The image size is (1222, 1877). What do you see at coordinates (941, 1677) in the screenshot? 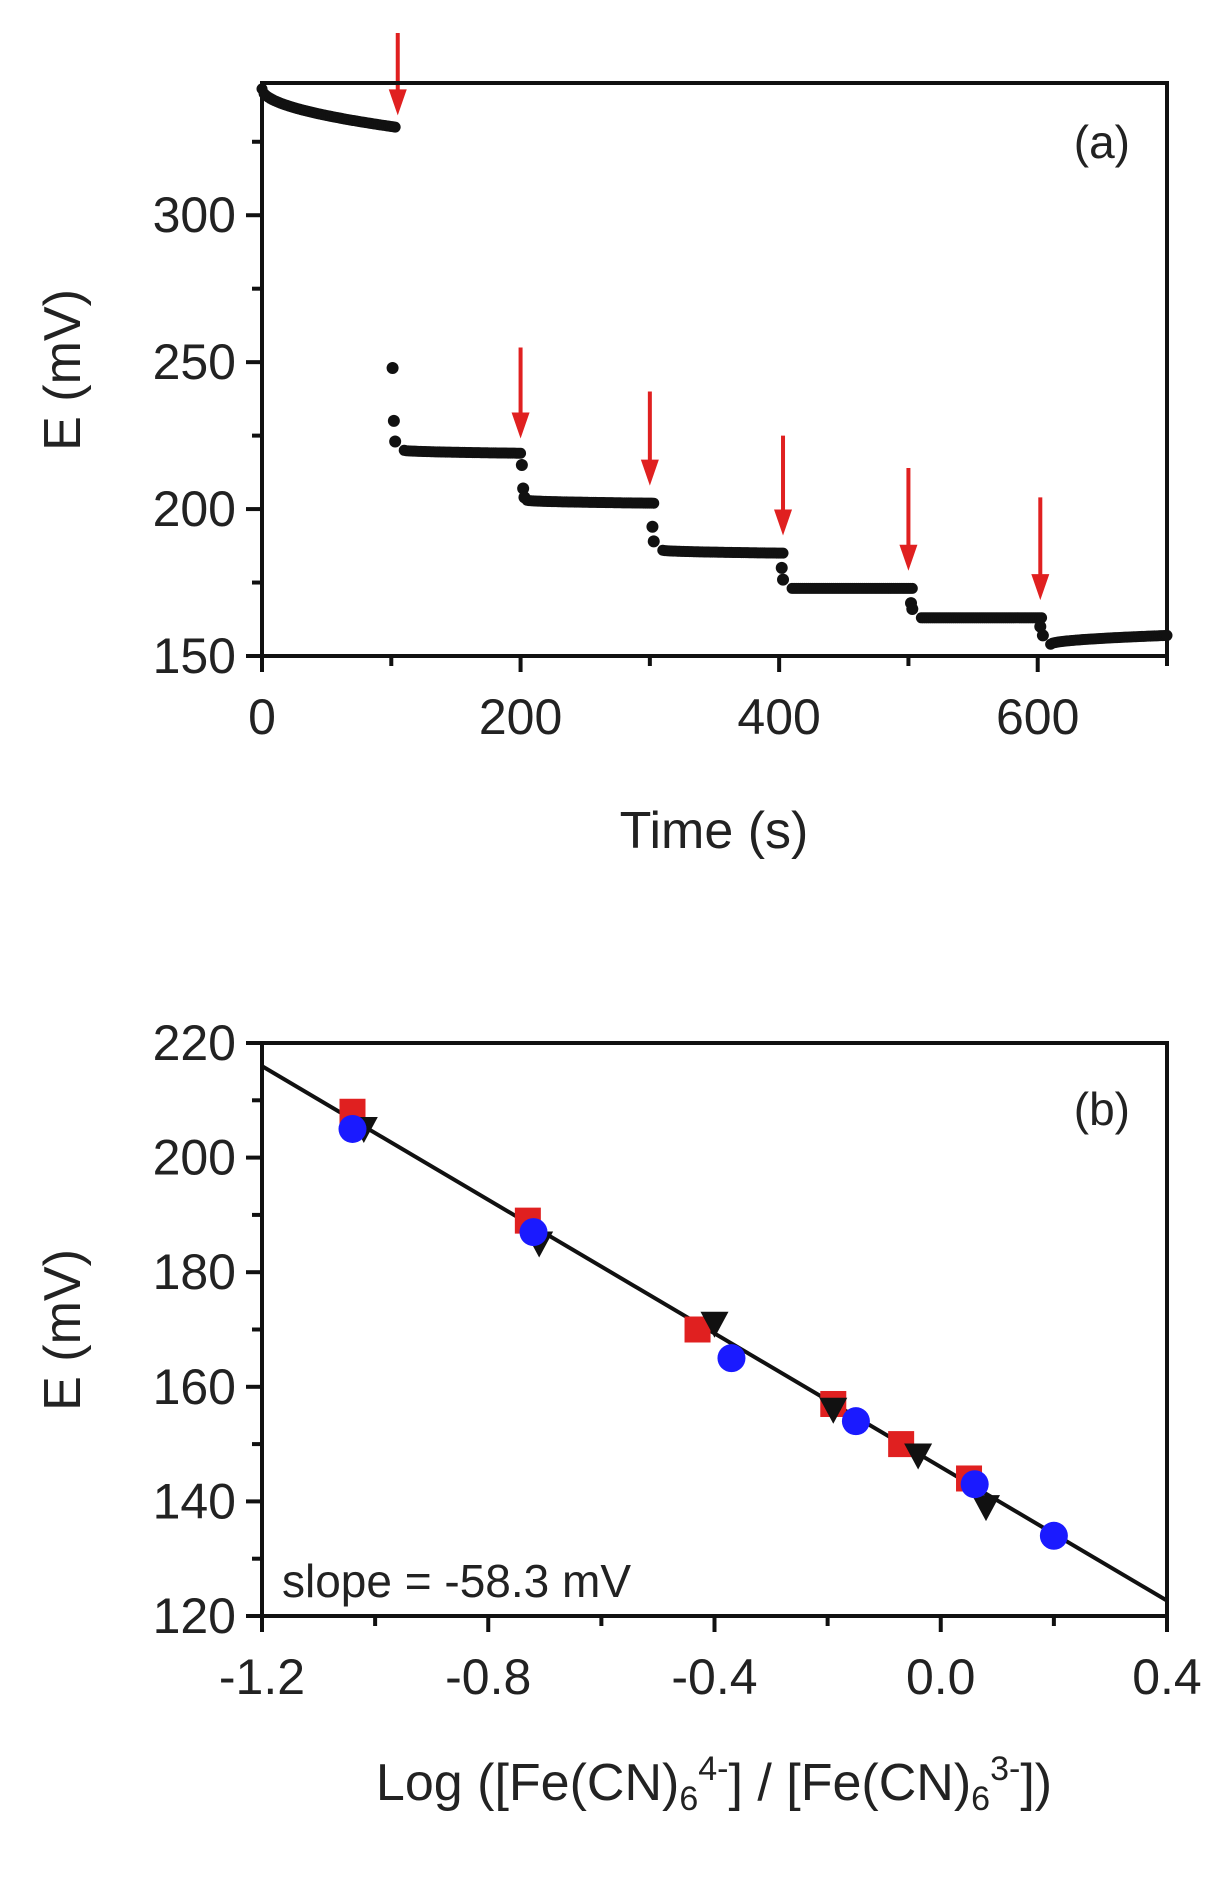
I see `panel-b-x-tick-label: 0.0` at bounding box center [941, 1677].